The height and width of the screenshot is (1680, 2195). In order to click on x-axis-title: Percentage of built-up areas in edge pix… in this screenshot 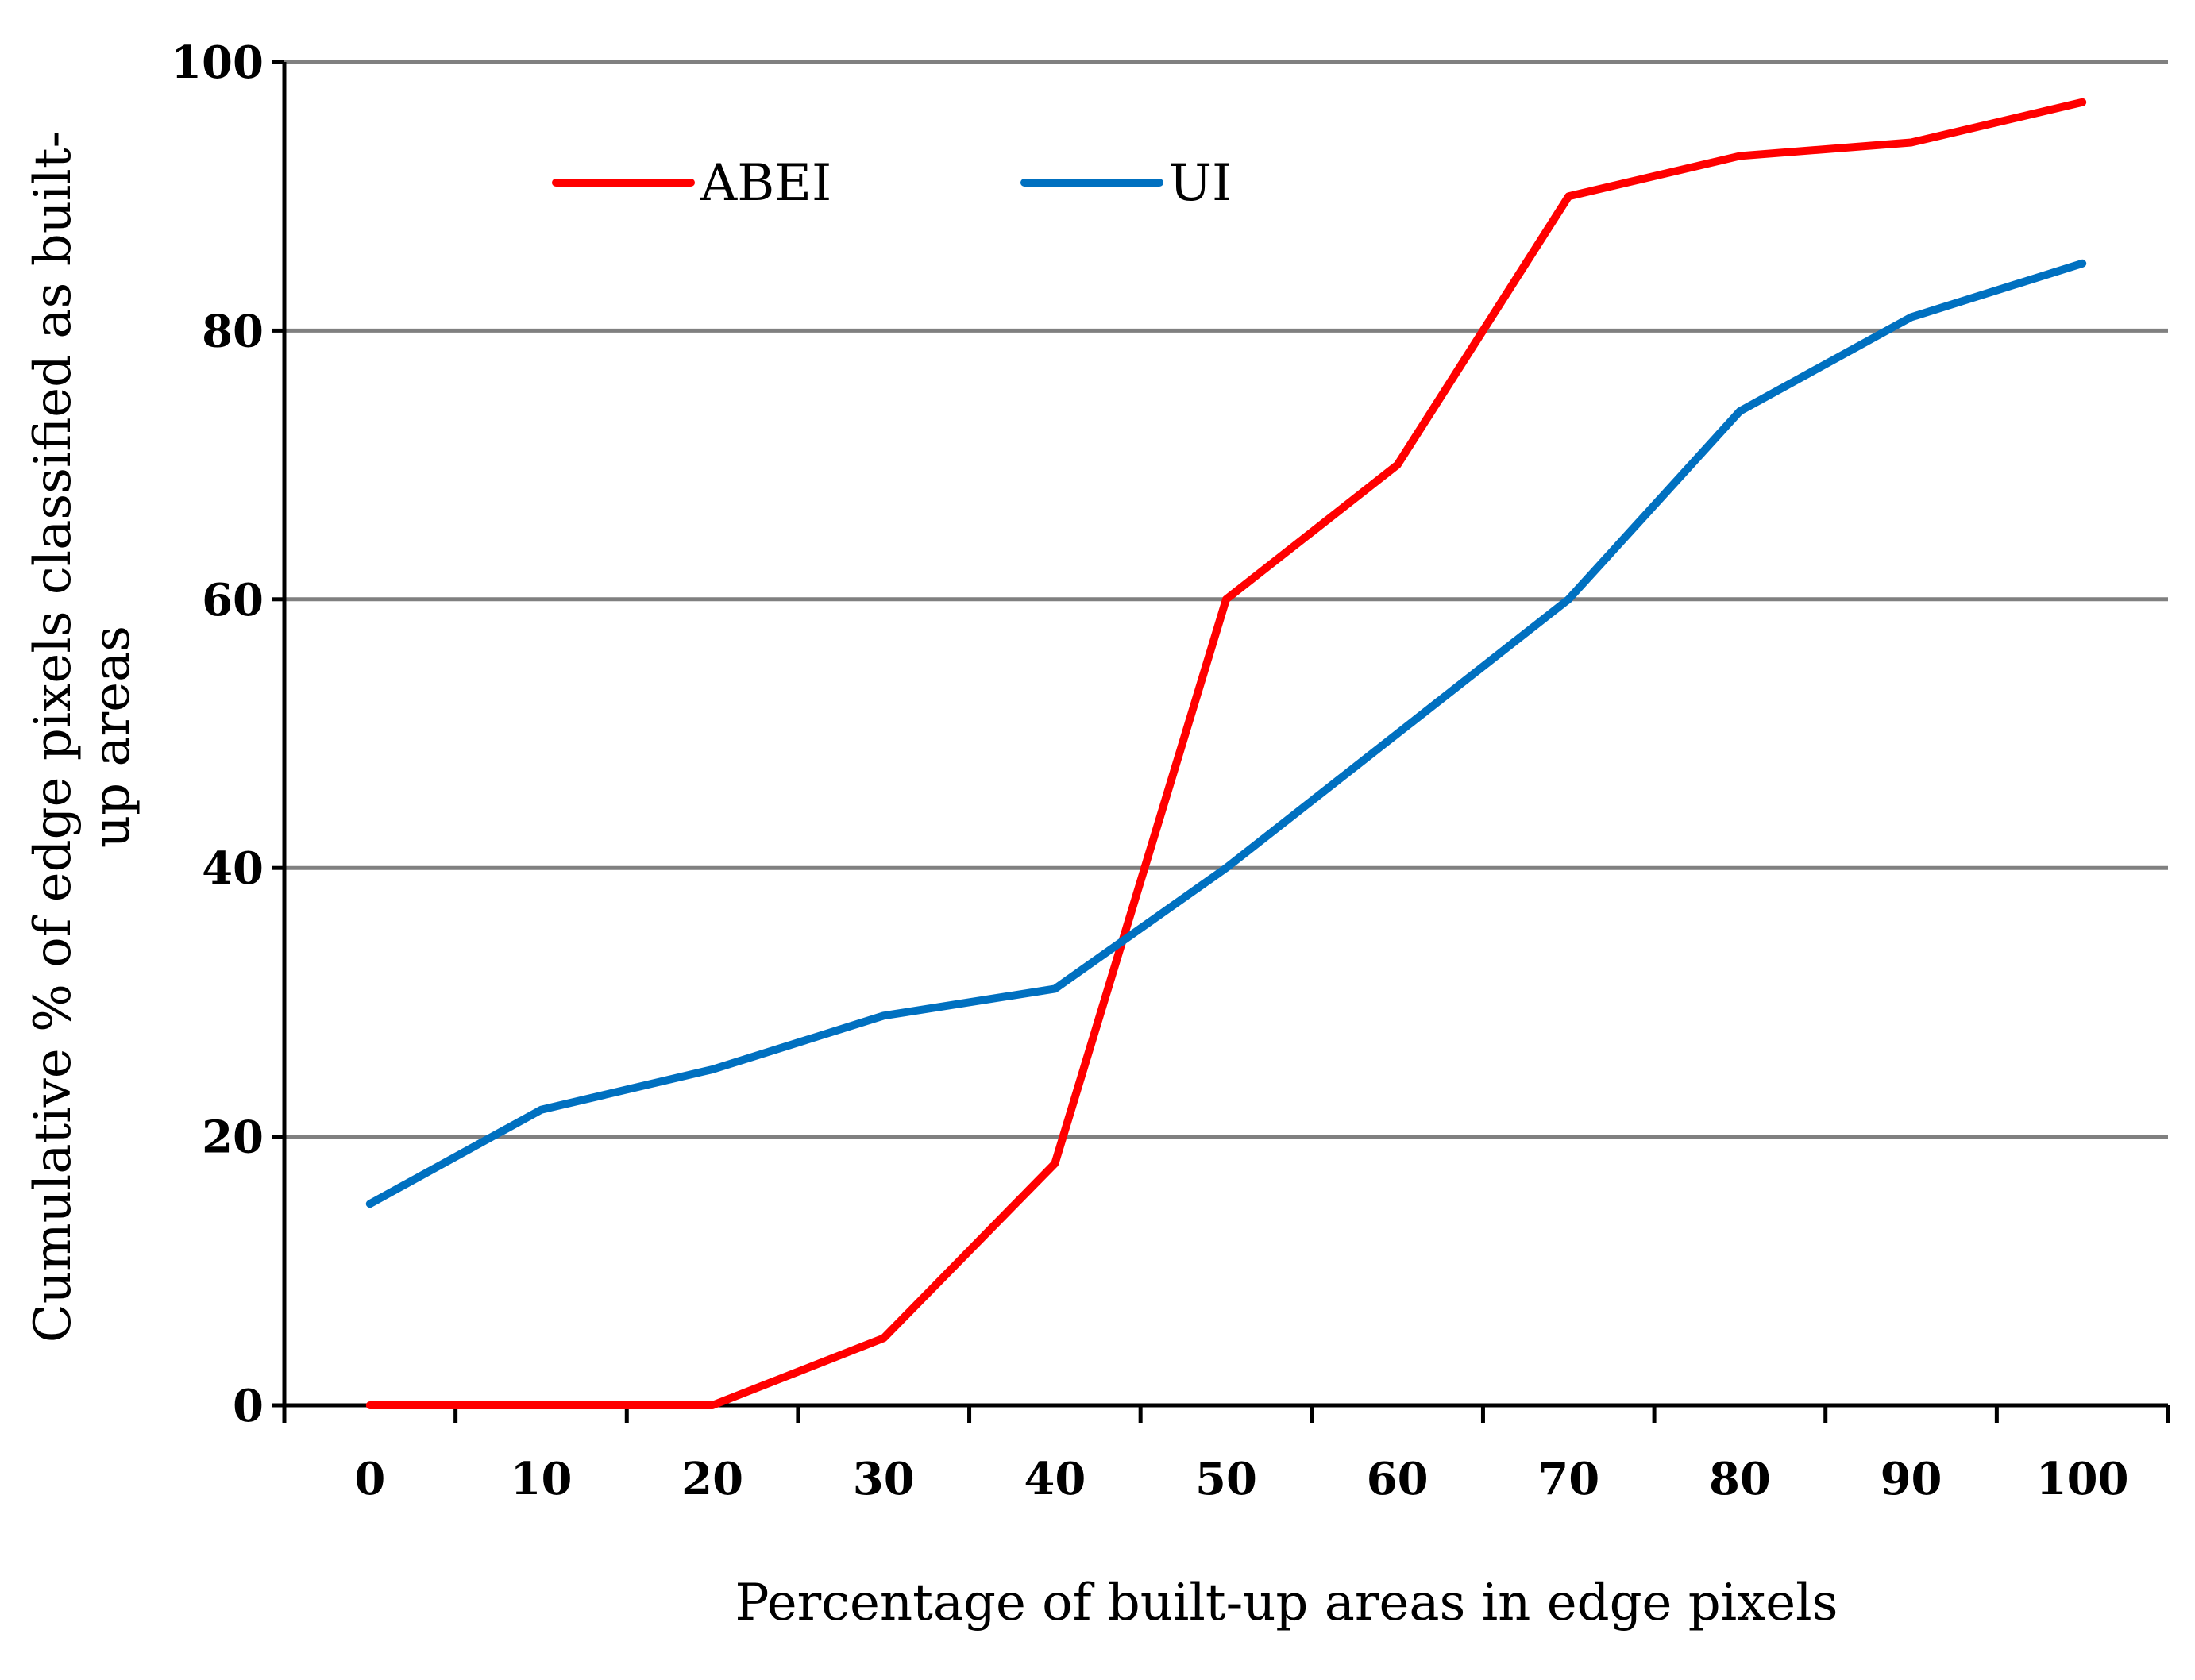, I will do `click(1286, 1603)`.